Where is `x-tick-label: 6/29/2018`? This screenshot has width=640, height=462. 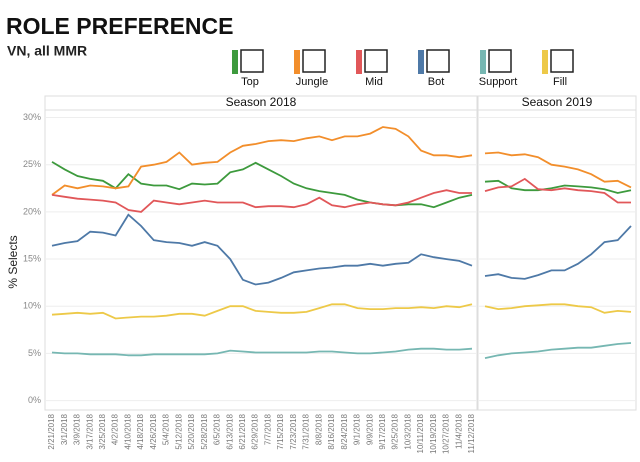
x-tick-label: 6/29/2018 is located at coordinates (255, 431).